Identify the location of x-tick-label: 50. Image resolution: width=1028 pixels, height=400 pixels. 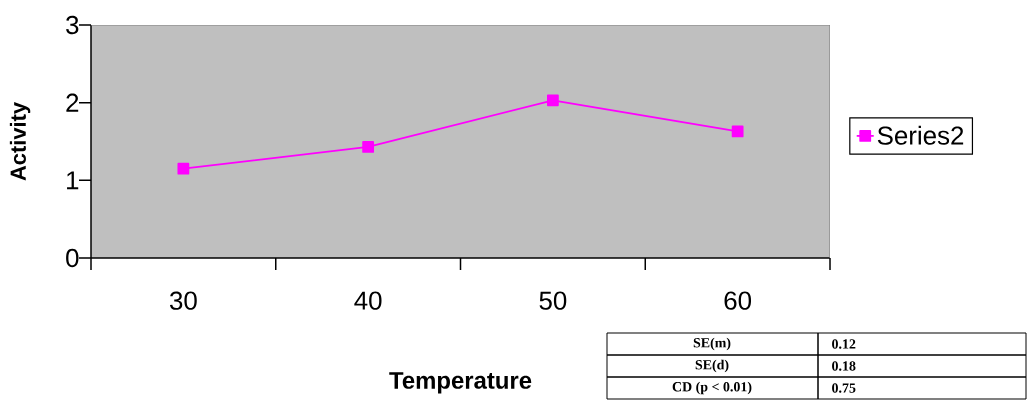
(553, 300).